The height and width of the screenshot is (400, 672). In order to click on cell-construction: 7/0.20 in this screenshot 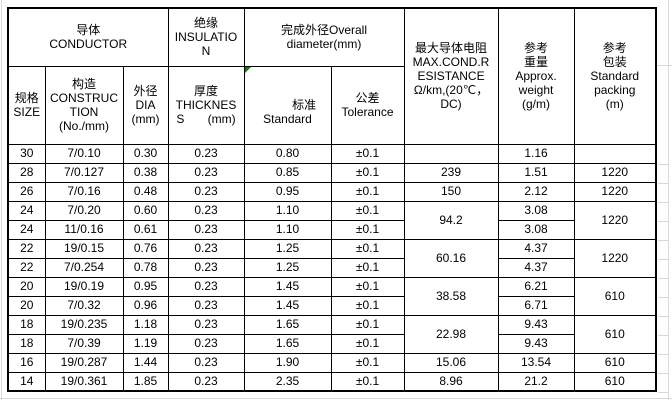, I will do `click(84, 210)`.